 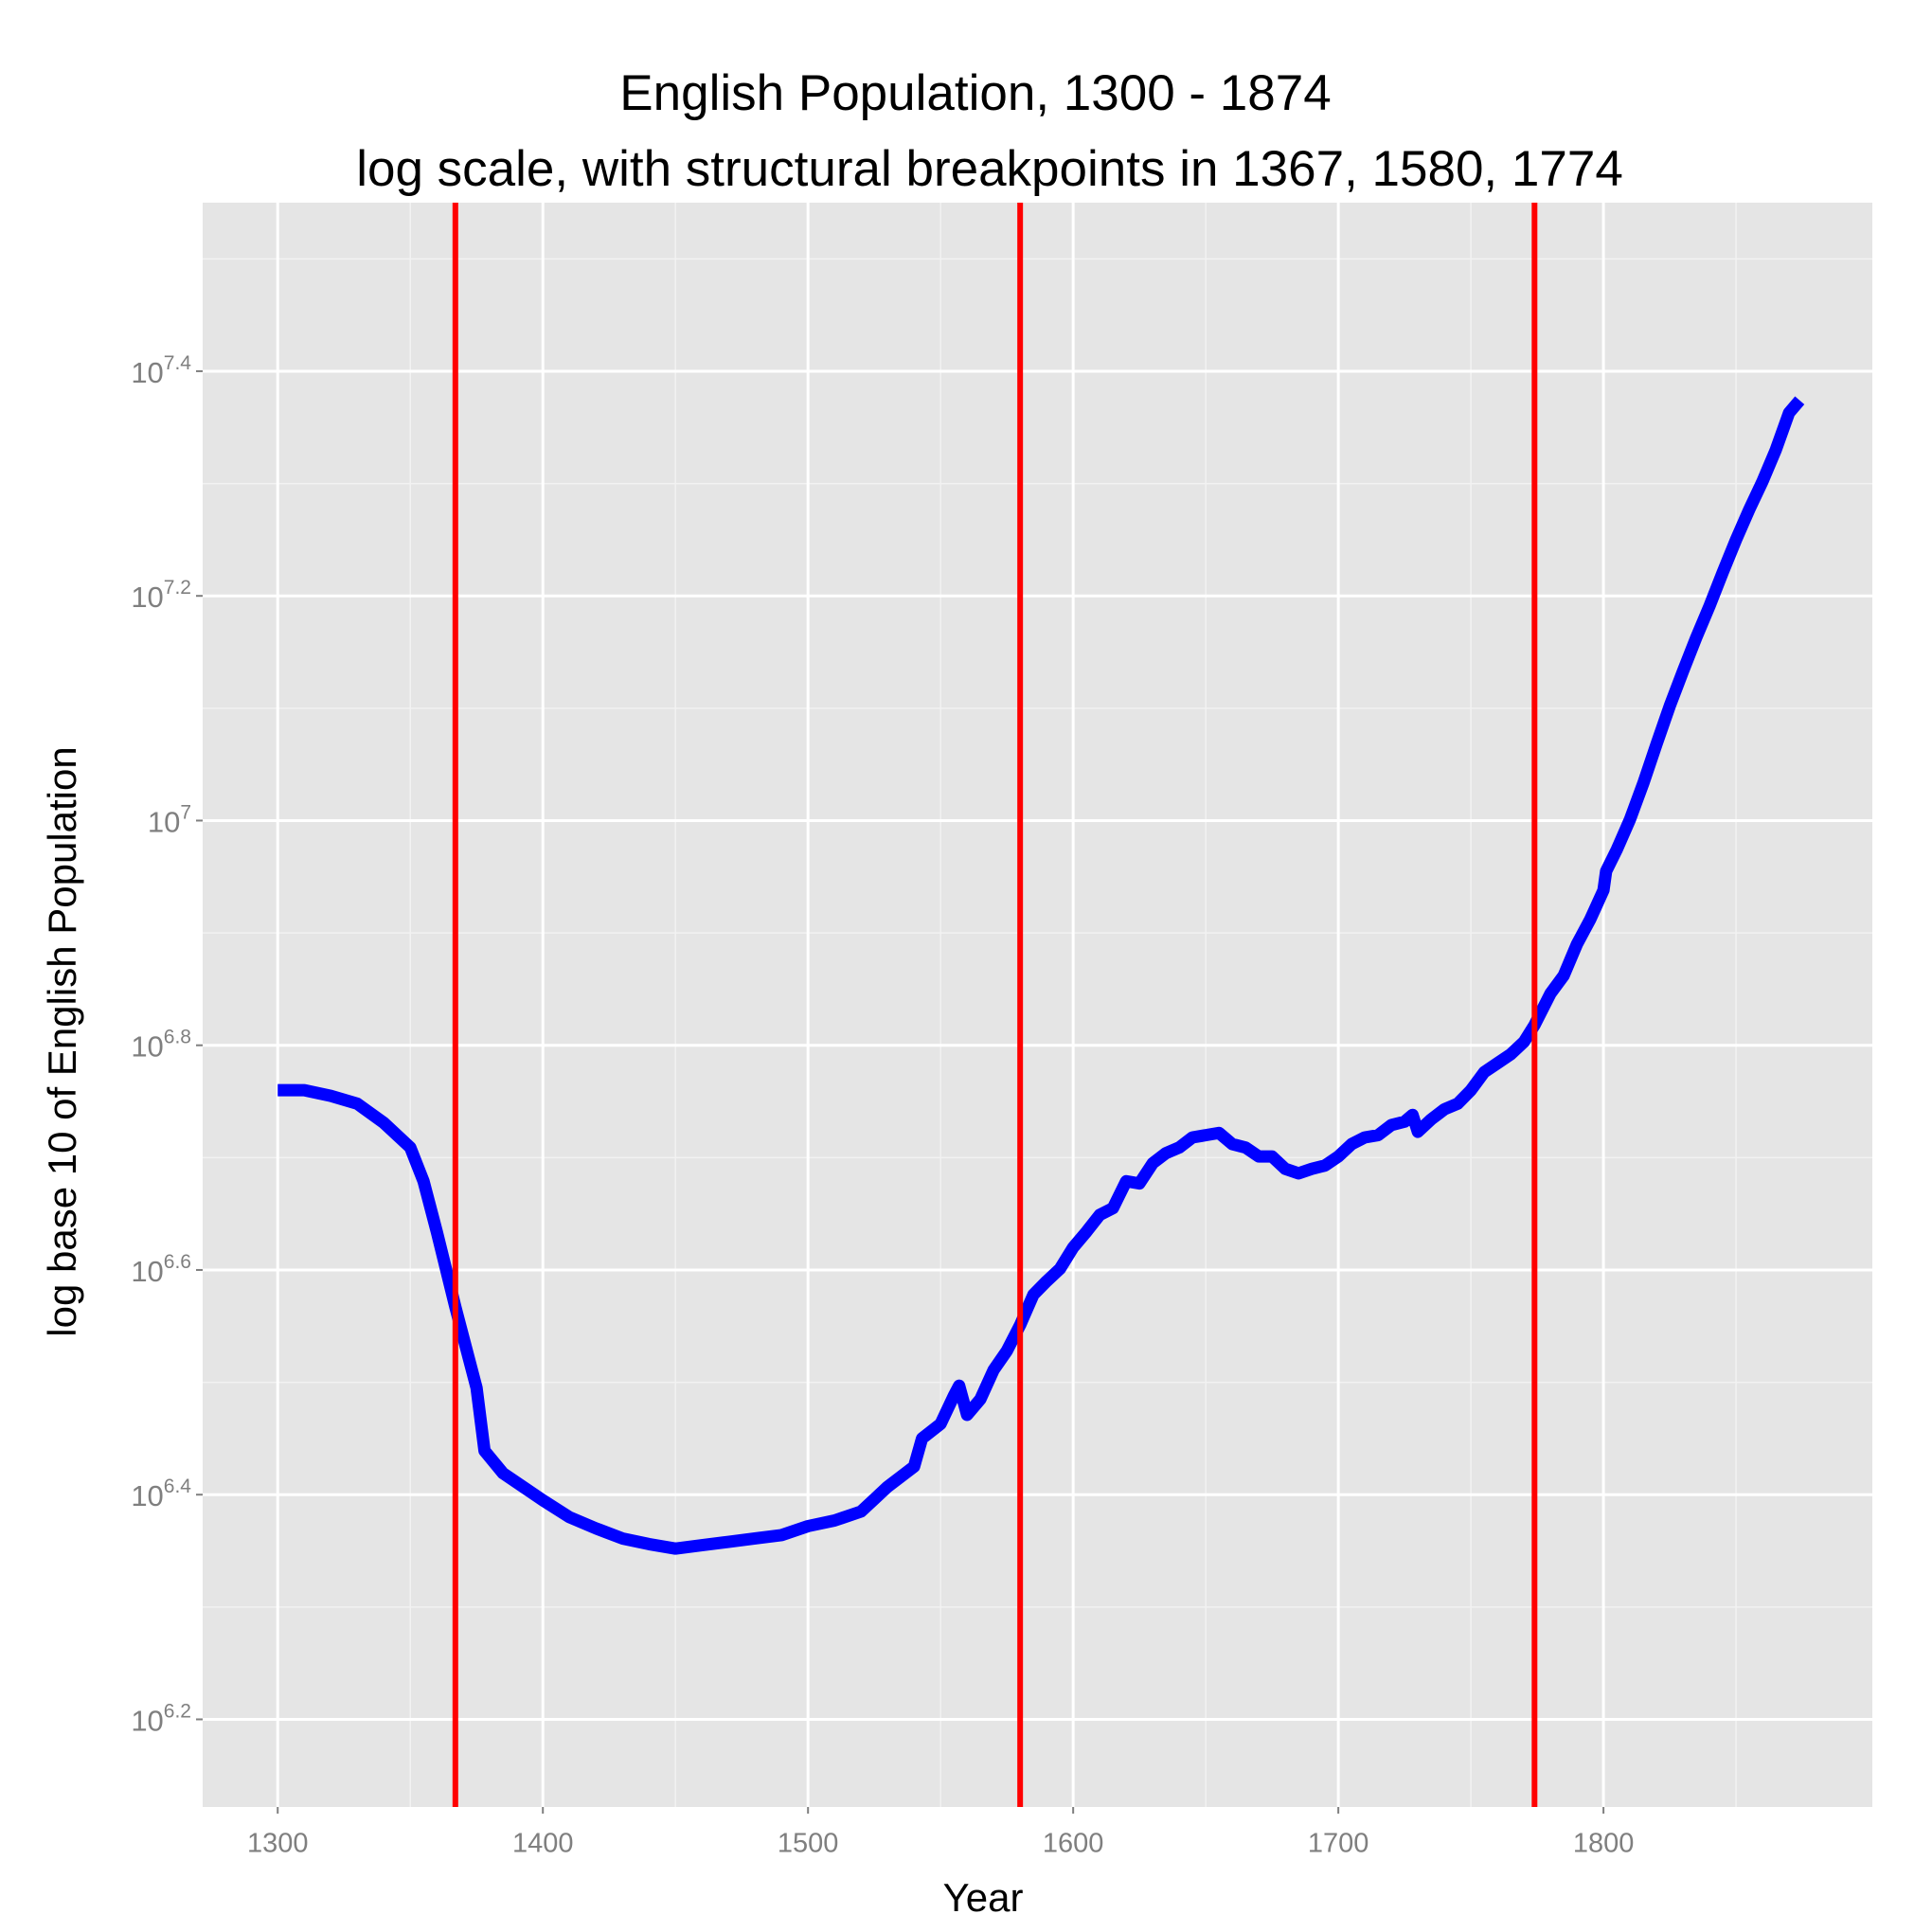 What do you see at coordinates (177, 1037) in the screenshot?
I see `y-tick-exponent: 6.8` at bounding box center [177, 1037].